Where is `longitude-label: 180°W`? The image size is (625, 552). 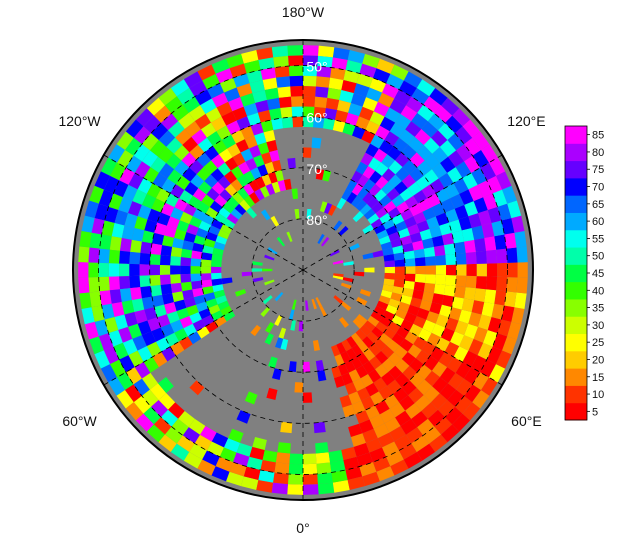 longitude-label: 180°W is located at coordinates (303, 12).